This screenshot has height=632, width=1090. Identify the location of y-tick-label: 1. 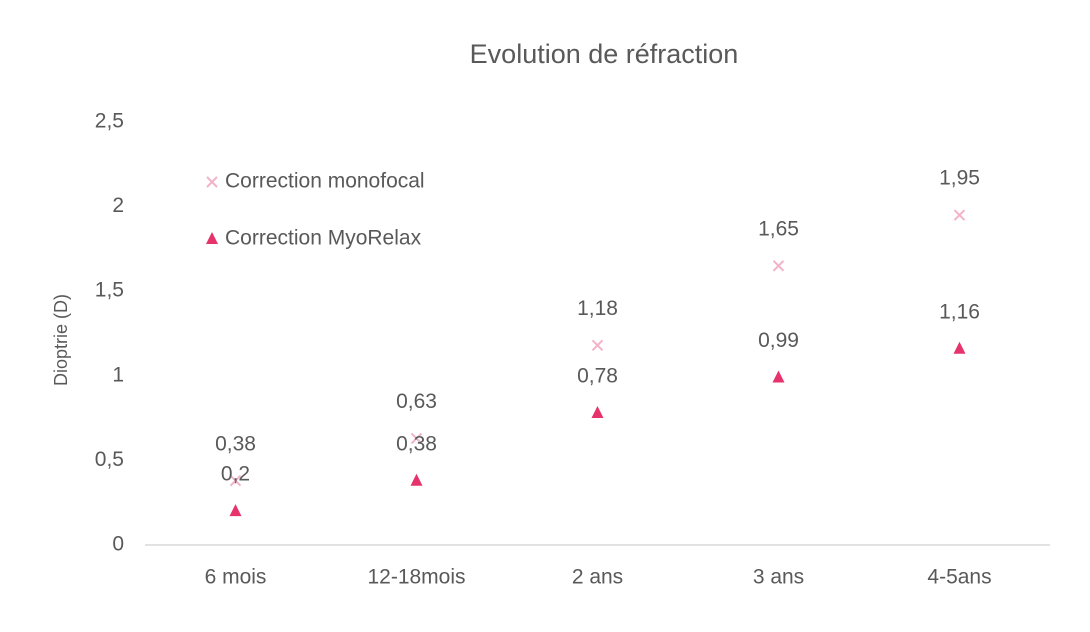
(118, 374).